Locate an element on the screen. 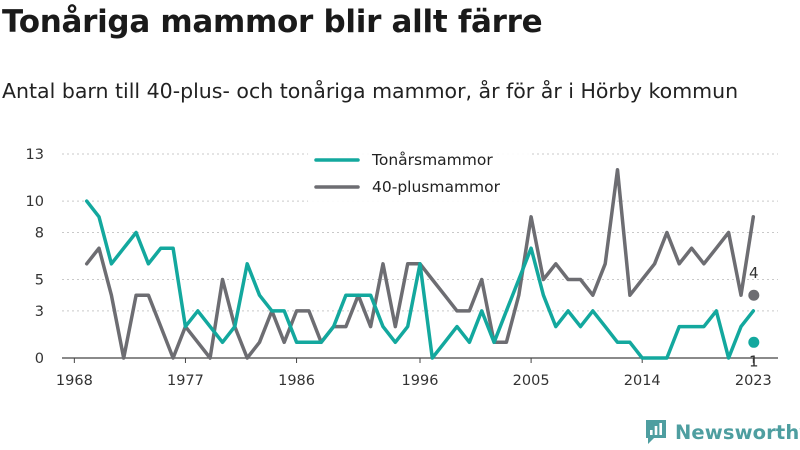 The width and height of the screenshot is (800, 450). y-tick-label: 0 is located at coordinates (39, 359).